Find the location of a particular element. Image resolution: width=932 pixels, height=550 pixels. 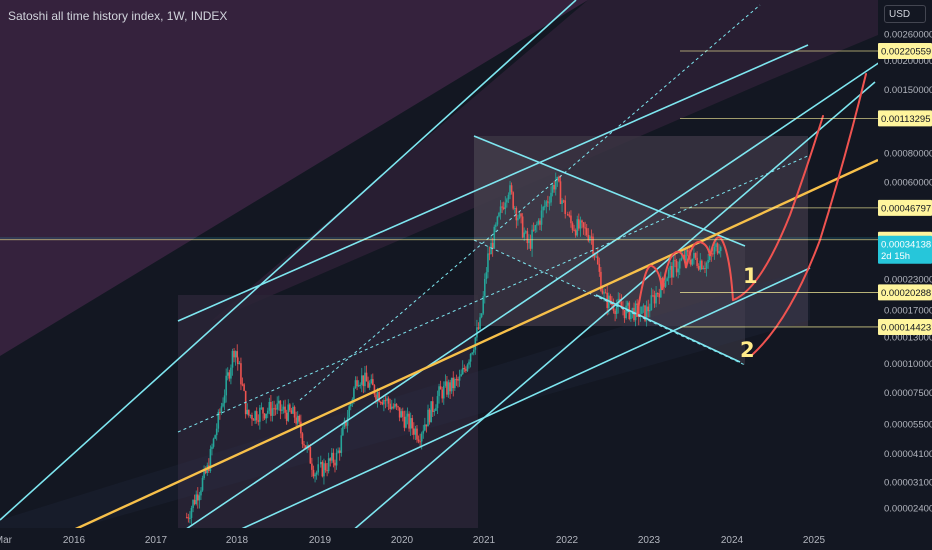

y-tick-label: 0.00200000 is located at coordinates (908, 61).